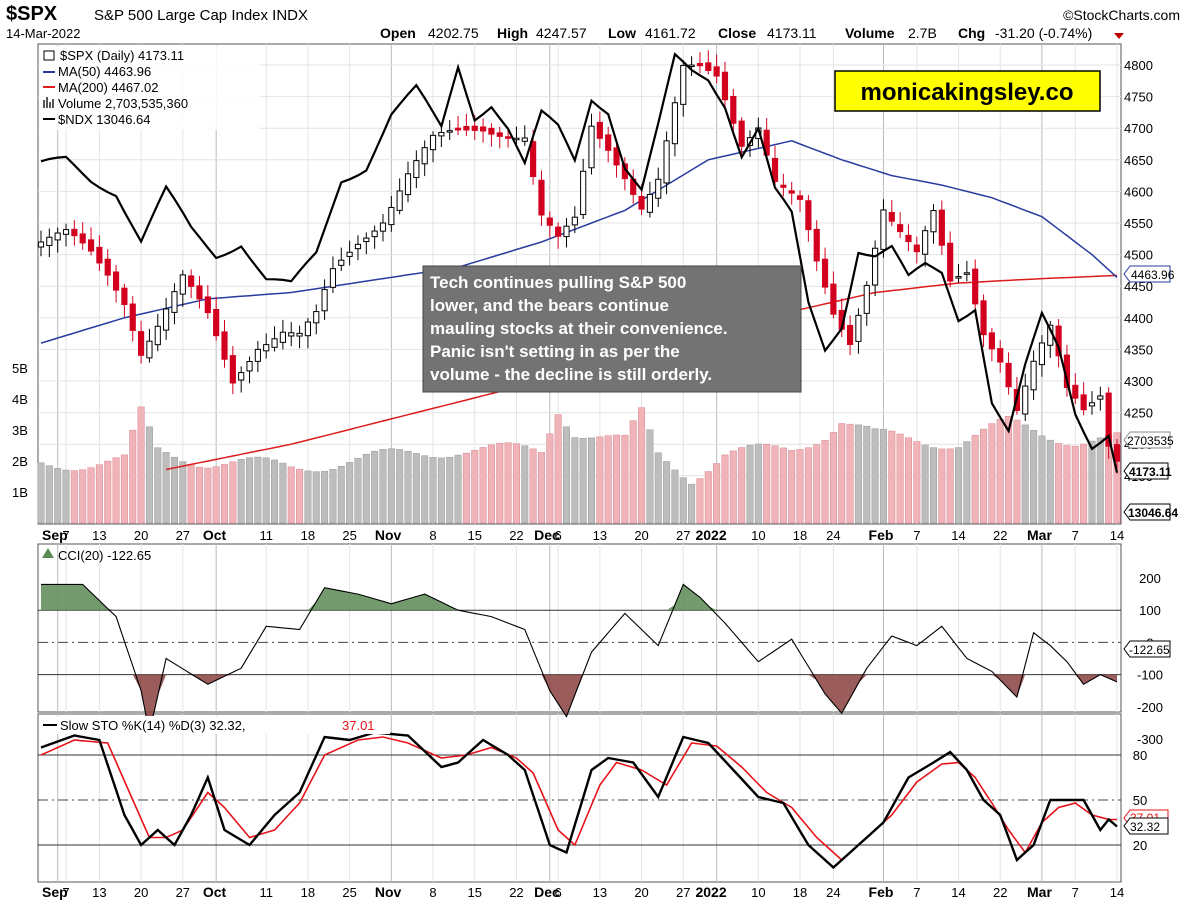  Describe the element at coordinates (1138, 191) in the screenshot. I see `price-tick-label: 4600` at that location.